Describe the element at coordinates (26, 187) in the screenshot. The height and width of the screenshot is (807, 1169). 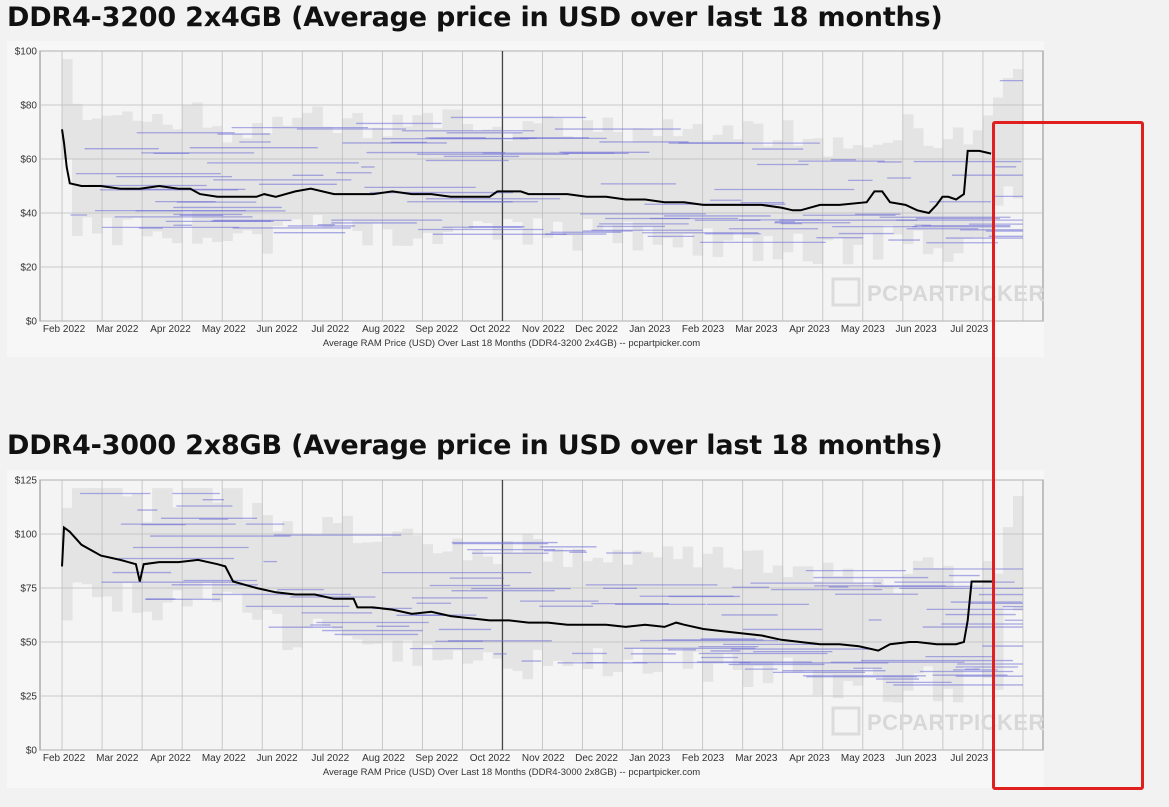
I see `y-axis-labels: $0 $20 $40 $60 $80 $100` at that location.